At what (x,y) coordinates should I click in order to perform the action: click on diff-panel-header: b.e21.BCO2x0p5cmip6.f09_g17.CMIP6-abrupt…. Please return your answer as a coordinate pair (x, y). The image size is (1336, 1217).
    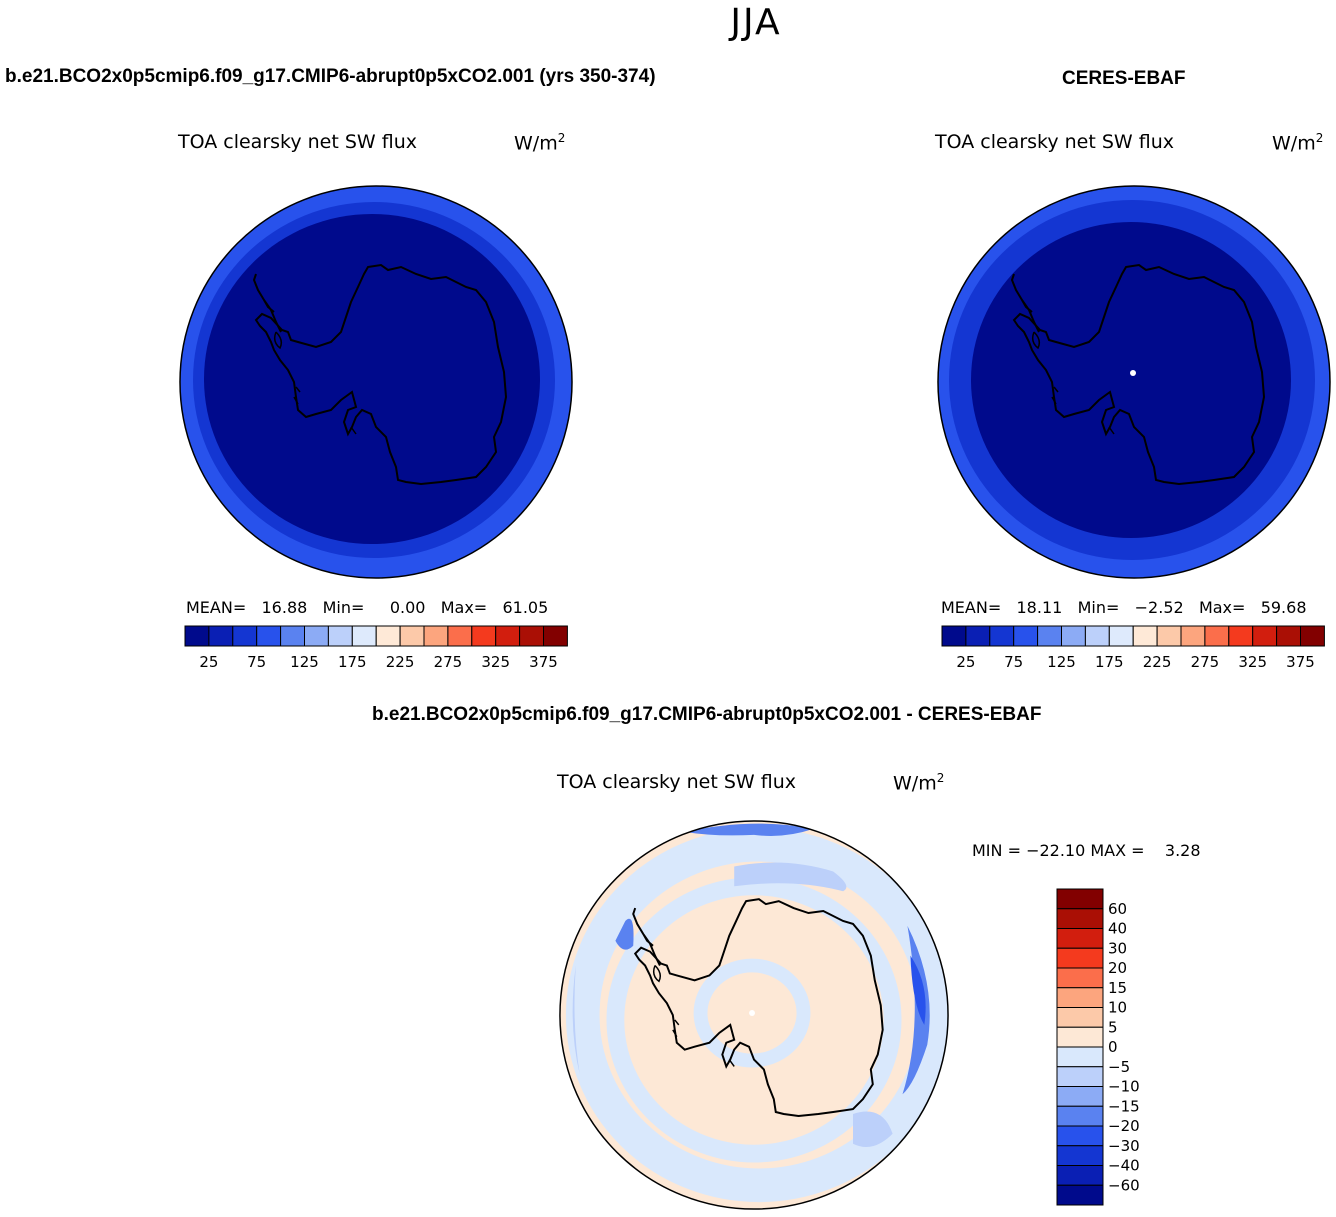
    Looking at the image, I should click on (707, 714).